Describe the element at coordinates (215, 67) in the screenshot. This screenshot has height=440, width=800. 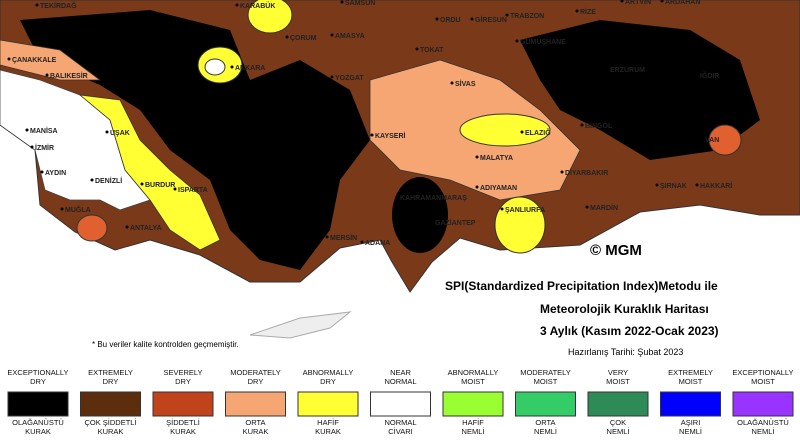
I see `region-white-ankara` at that location.